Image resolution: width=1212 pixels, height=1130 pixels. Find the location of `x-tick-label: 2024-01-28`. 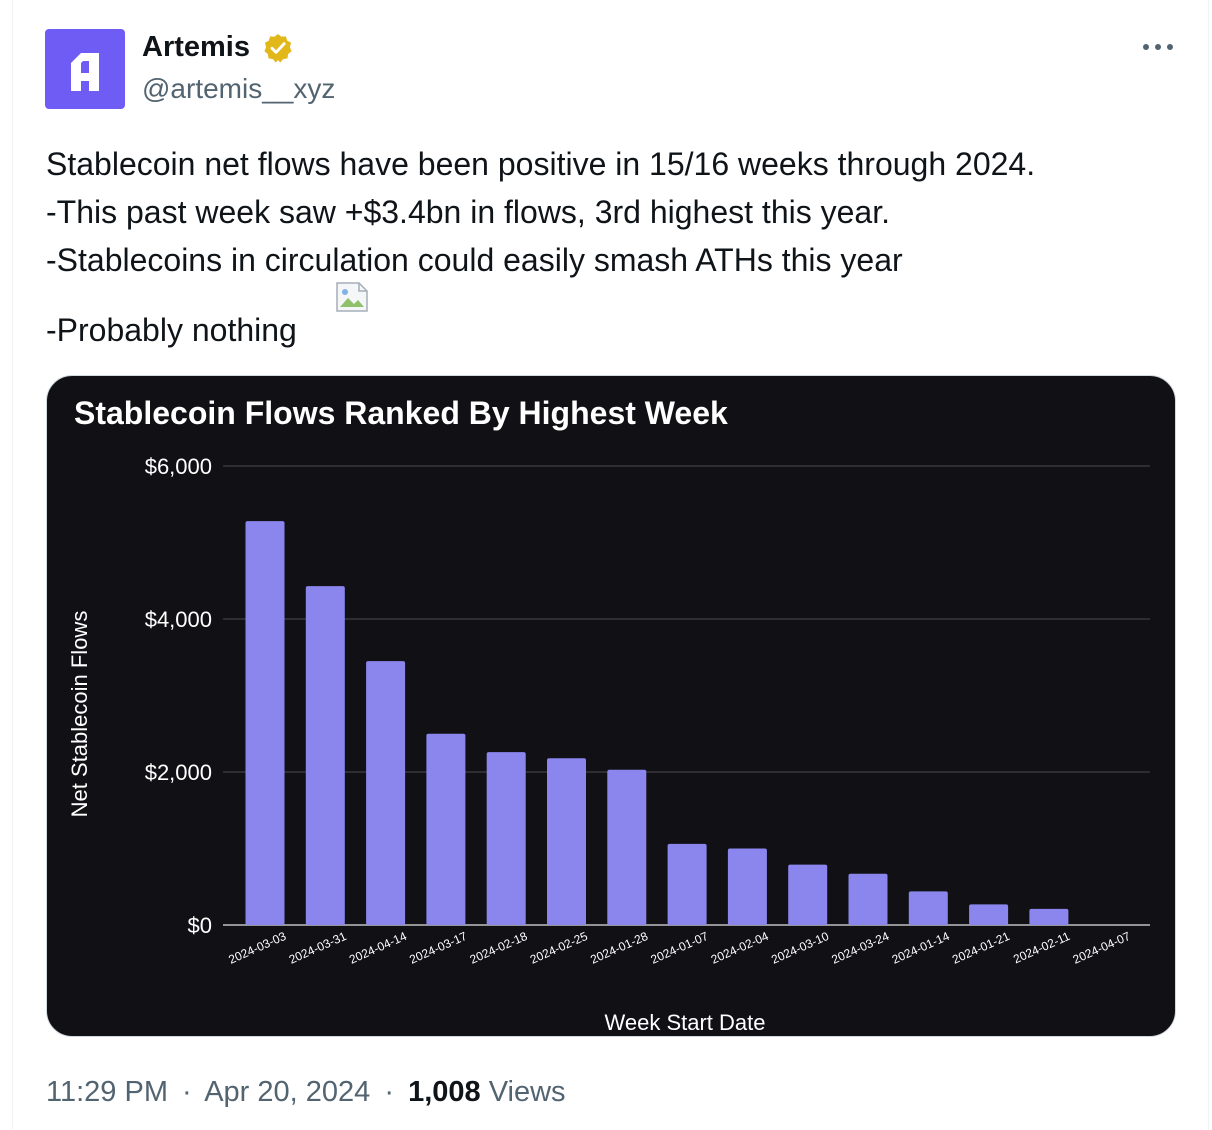

x-tick-label: 2024-01-28 is located at coordinates (619, 948).